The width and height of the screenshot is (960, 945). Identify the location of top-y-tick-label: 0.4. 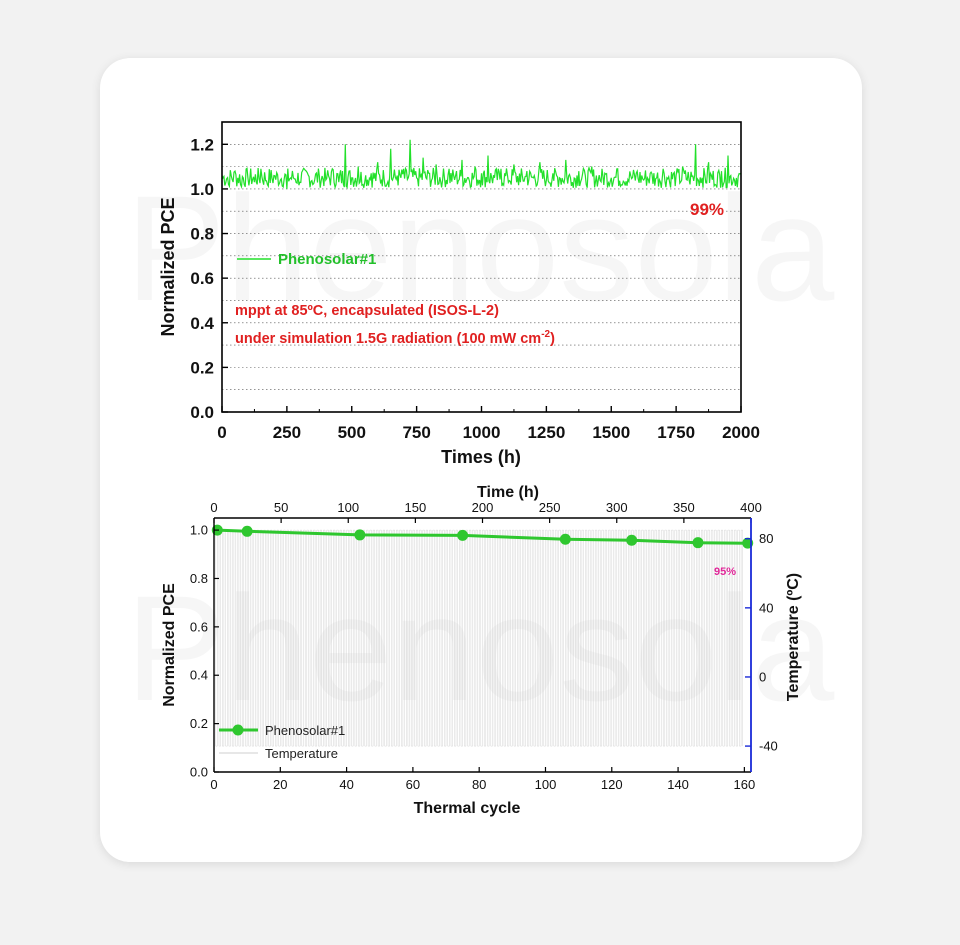
(202, 323).